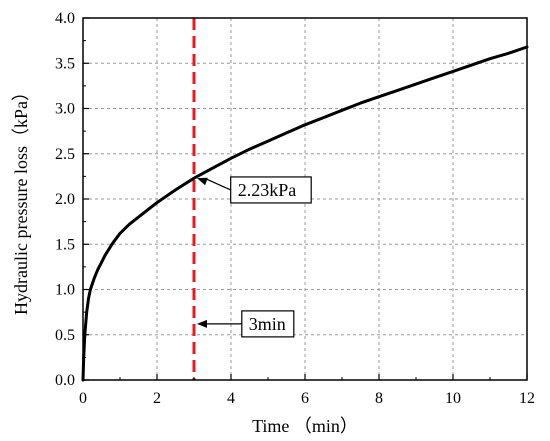 The image size is (550, 441). What do you see at coordinates (65, 109) in the screenshot?
I see `y-tick-label: 3.0` at bounding box center [65, 109].